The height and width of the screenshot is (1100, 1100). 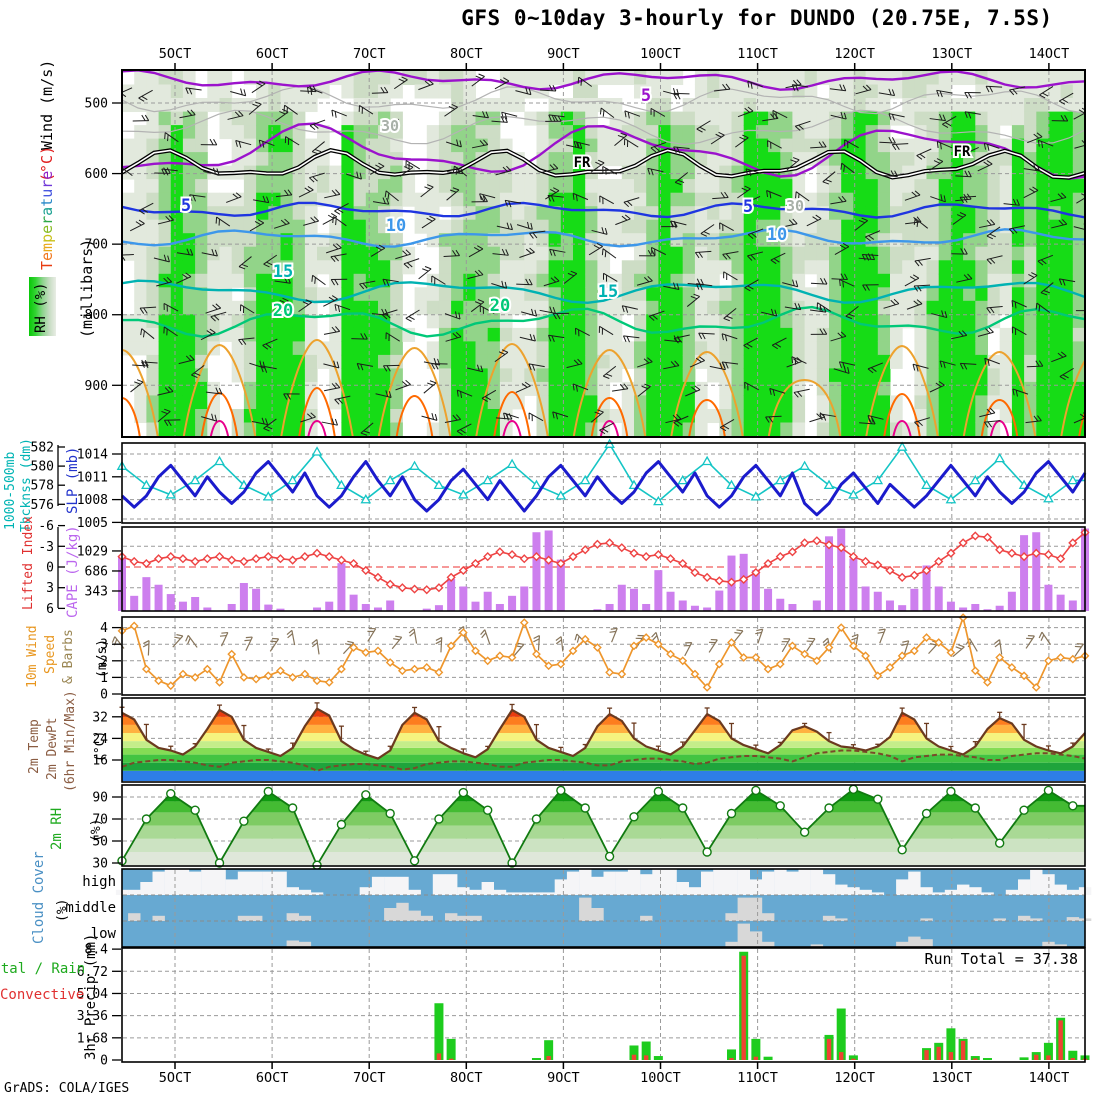 I want to click on precip-total-label: Total / Rain, so click(x=43, y=969).